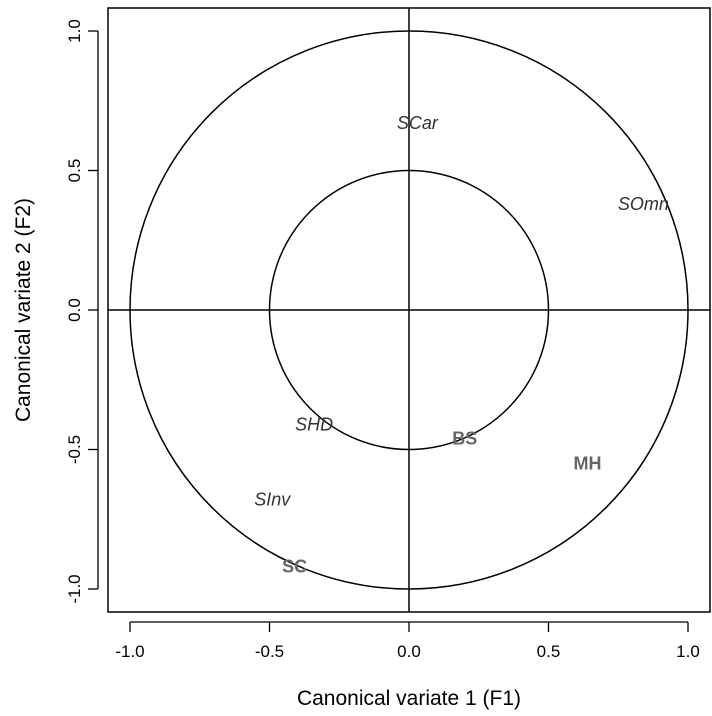  Describe the element at coordinates (269, 651) in the screenshot. I see `x-tick-label-1: -0.5` at that location.